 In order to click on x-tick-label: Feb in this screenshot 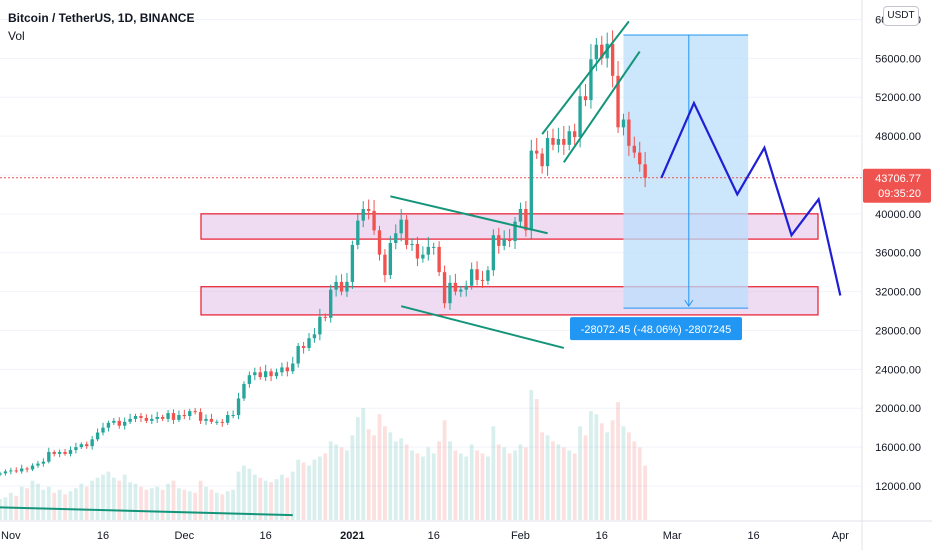, I will do `click(520, 536)`.